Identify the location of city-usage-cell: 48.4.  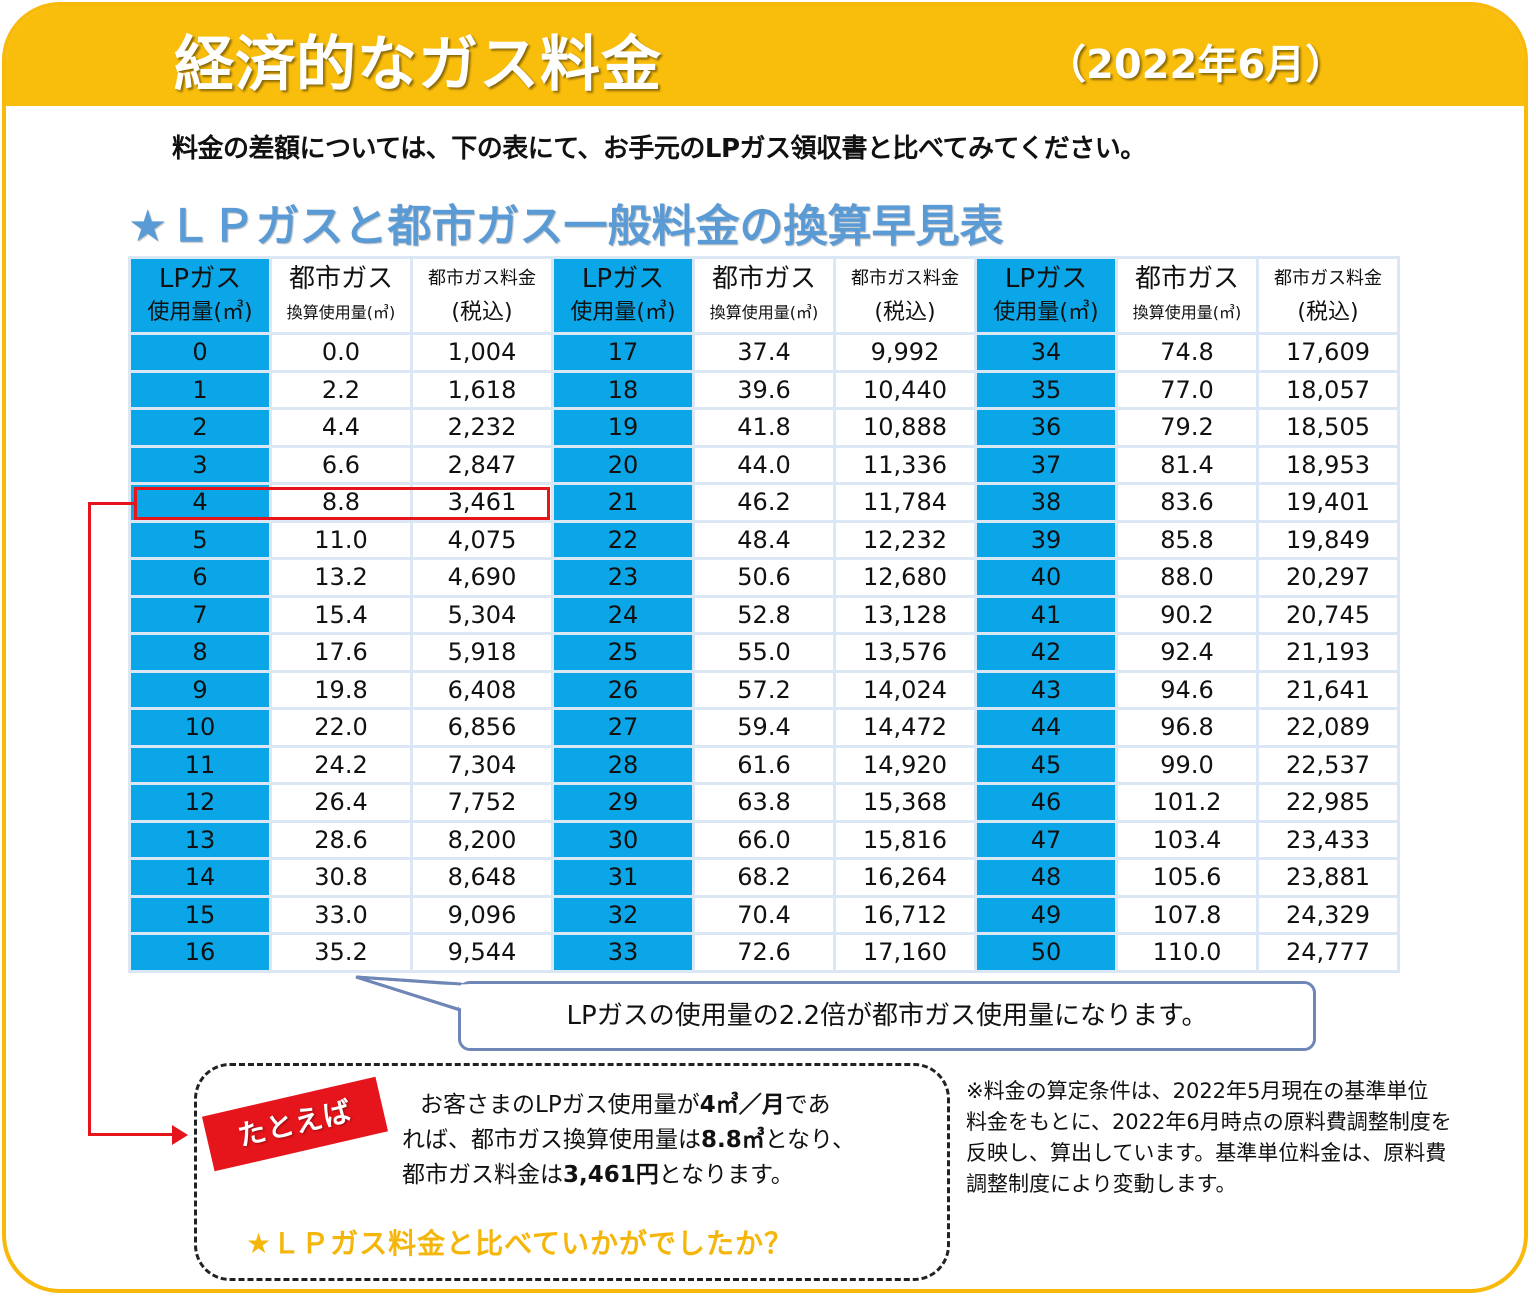
(764, 539).